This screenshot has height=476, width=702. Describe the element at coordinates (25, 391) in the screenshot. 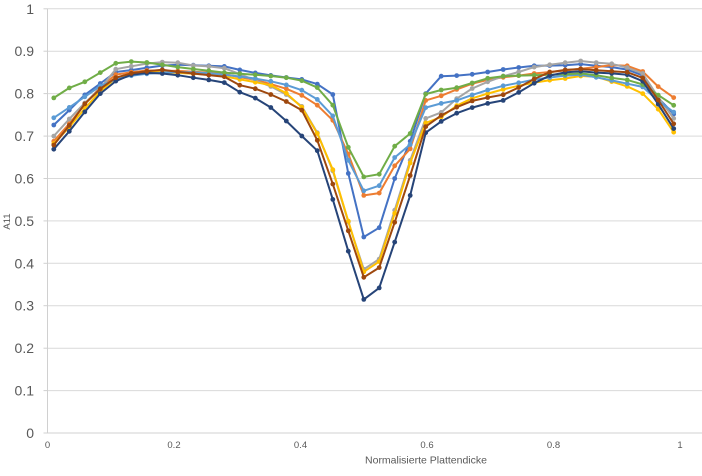

I see `svg-text: 0.1` at that location.